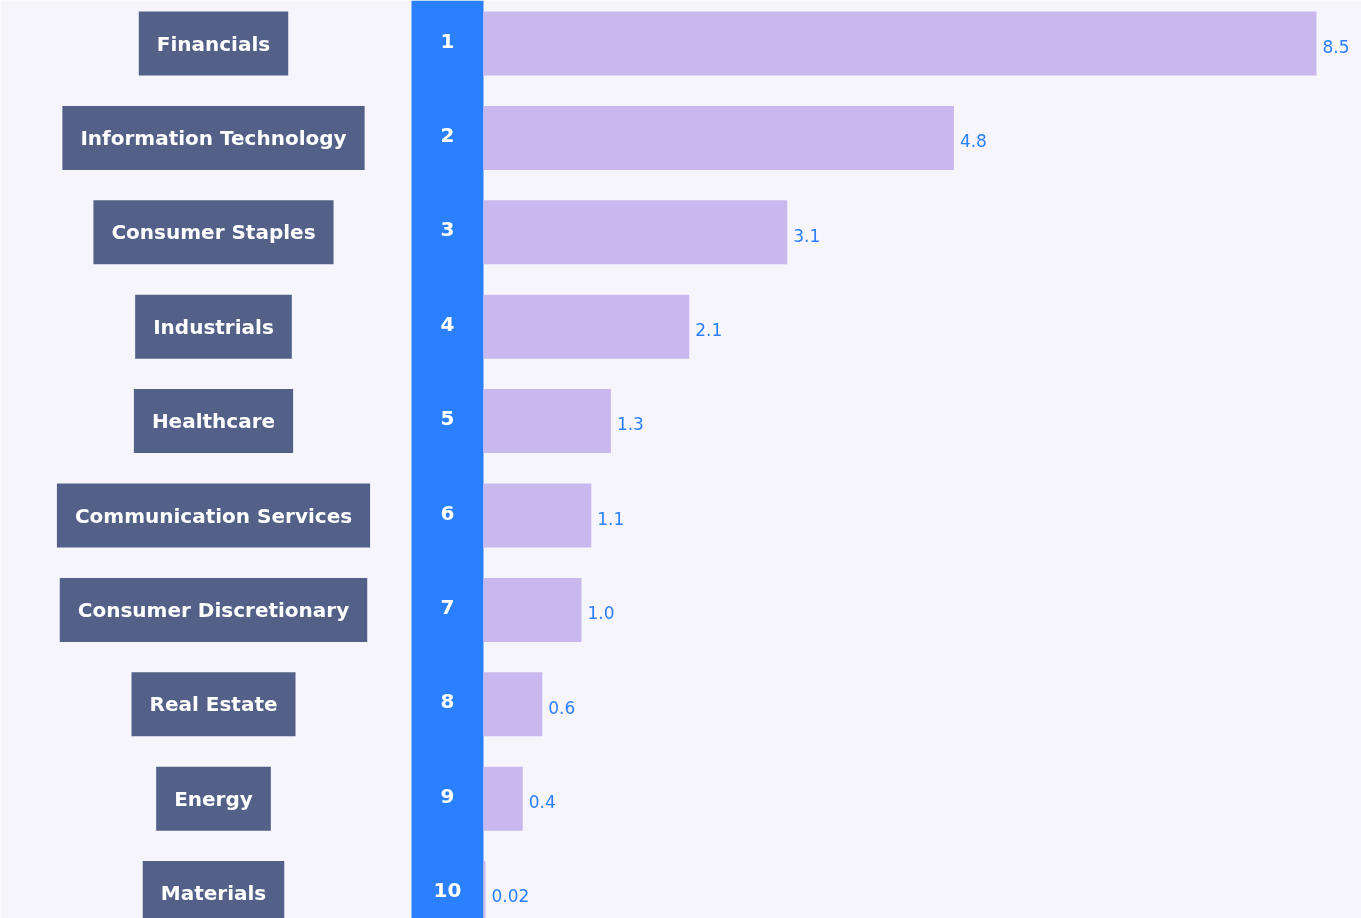 The height and width of the screenshot is (918, 1361). Describe the element at coordinates (1336, 46) in the screenshot. I see `data-label: 8.5` at that location.